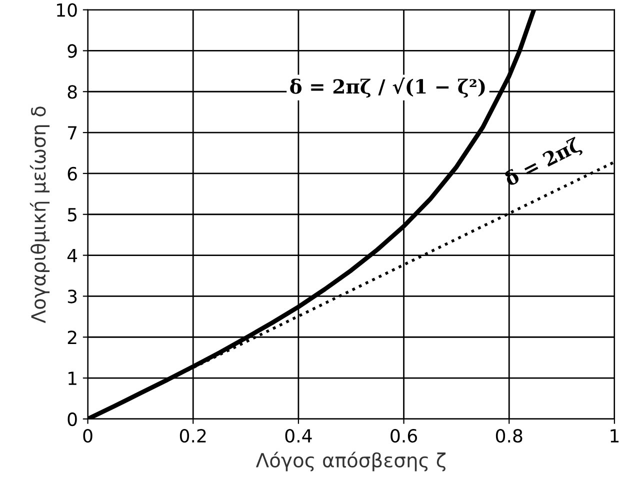  What do you see at coordinates (614, 435) in the screenshot?
I see `x-tick-label: 1` at bounding box center [614, 435].